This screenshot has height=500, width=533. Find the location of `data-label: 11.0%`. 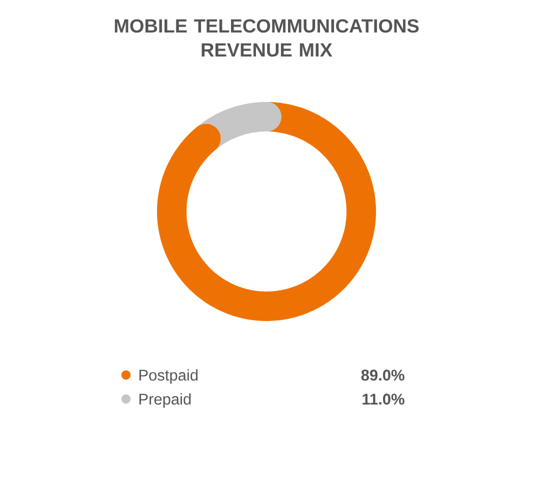

data-label: 11.0% is located at coordinates (383, 399).